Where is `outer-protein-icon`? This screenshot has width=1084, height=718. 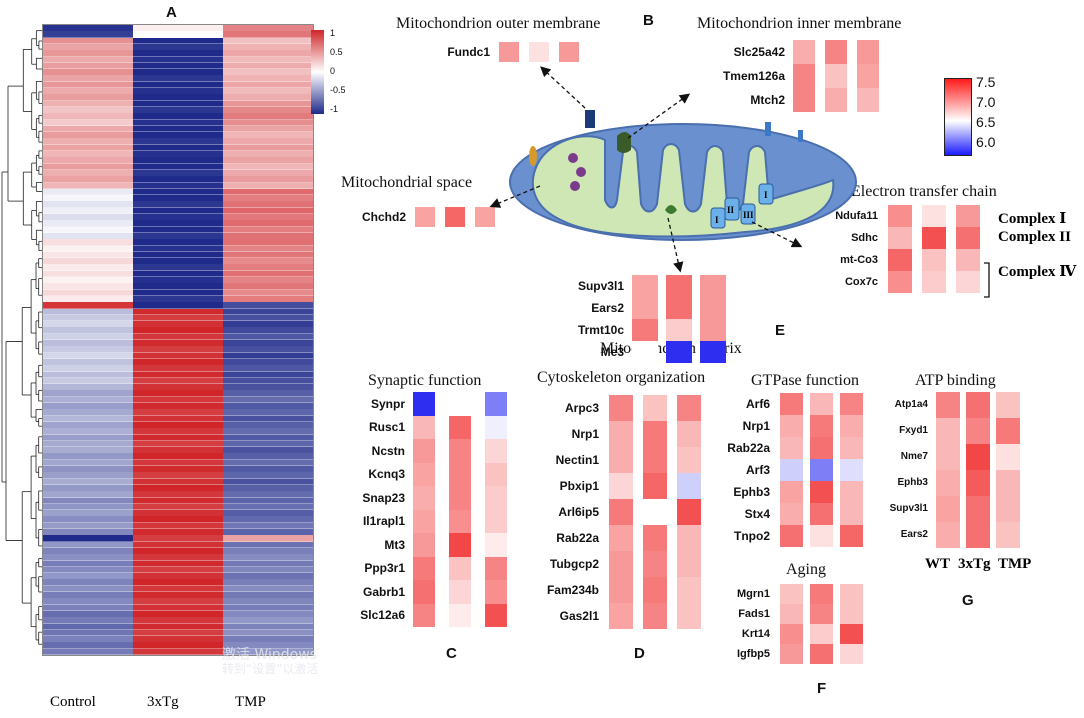 outer-protein-icon is located at coordinates (590, 119).